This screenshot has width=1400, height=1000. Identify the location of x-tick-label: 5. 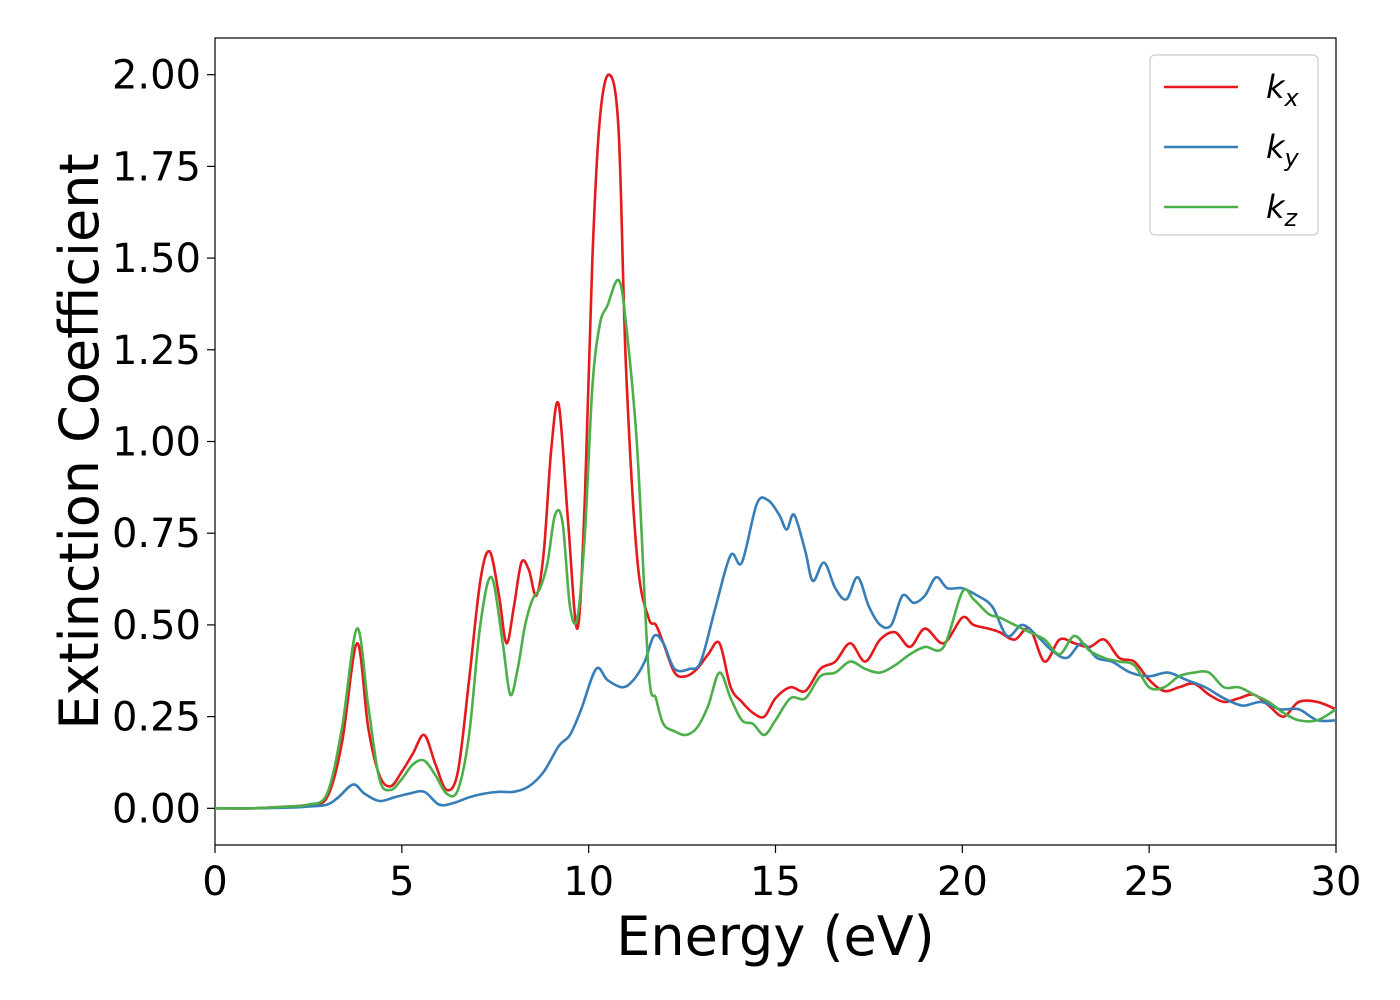
(401, 882).